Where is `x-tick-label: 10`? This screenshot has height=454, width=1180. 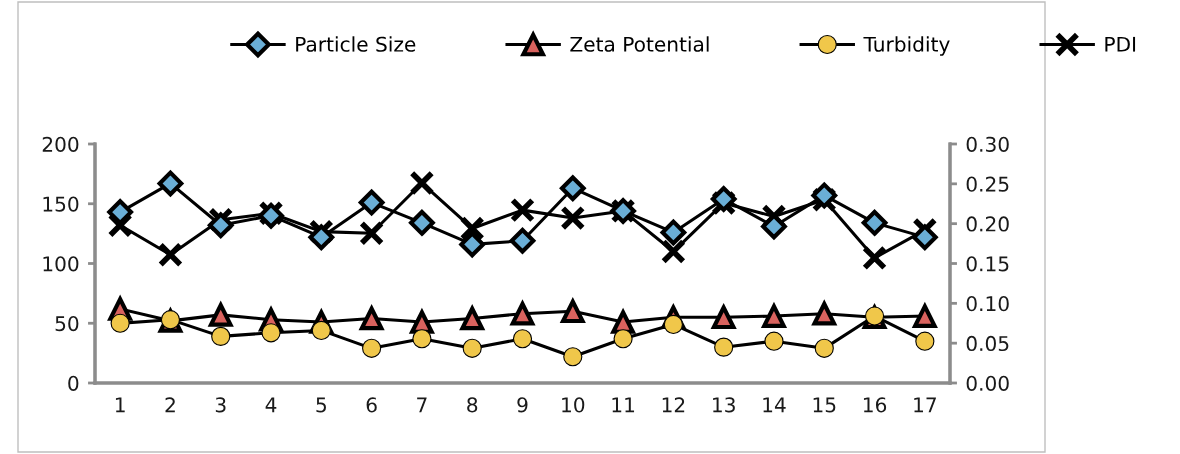
x-tick-label: 10 is located at coordinates (573, 405).